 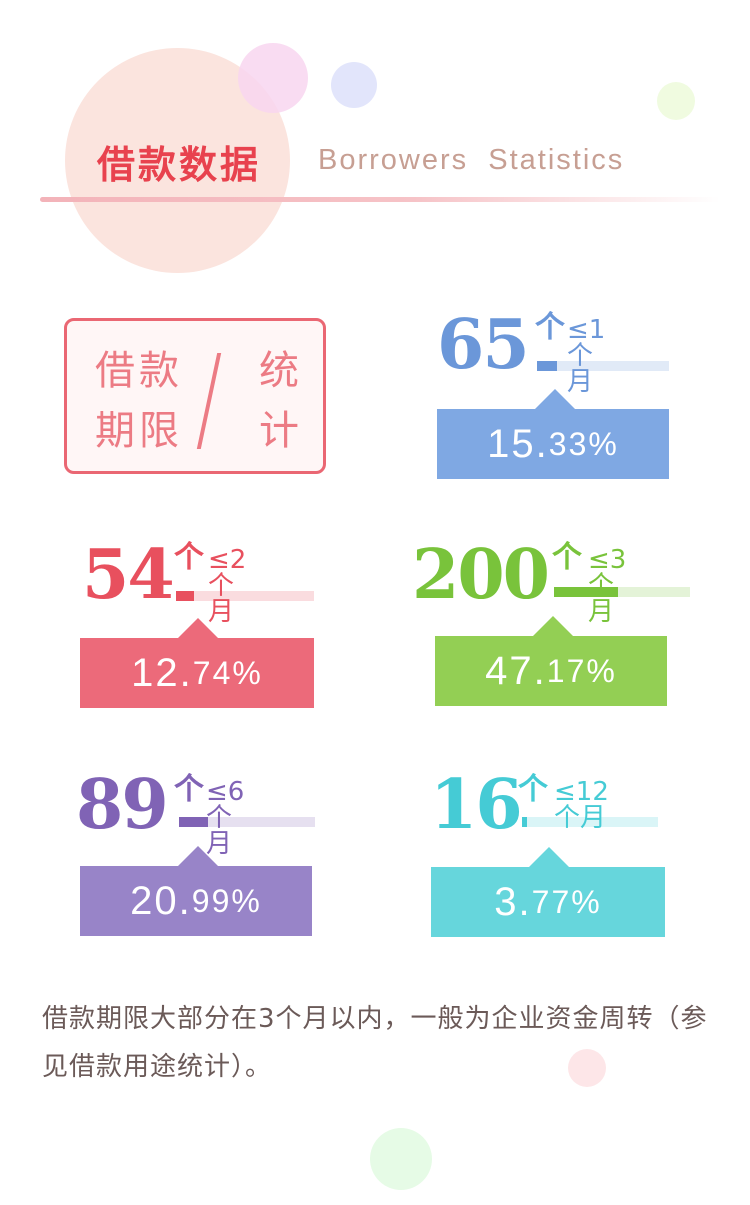 What do you see at coordinates (553, 443) in the screenshot?
I see `percent-value: 15. 33%` at bounding box center [553, 443].